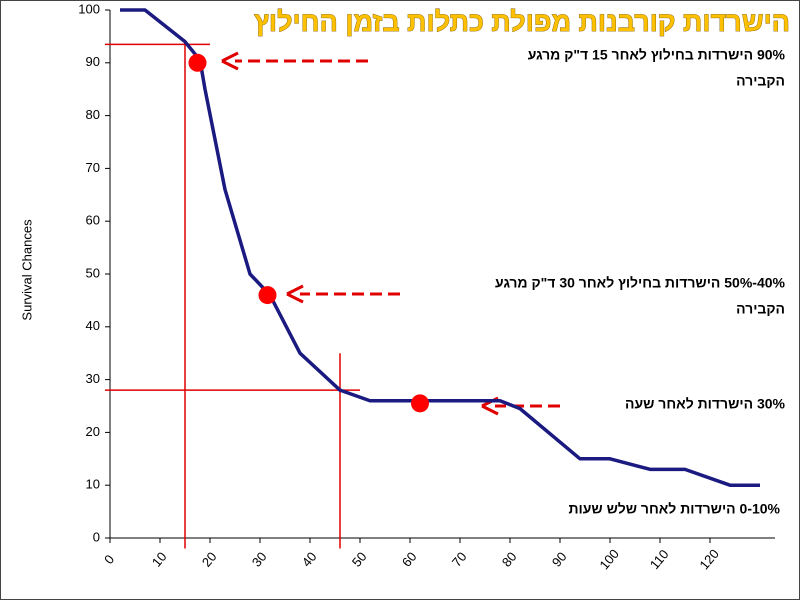 This screenshot has width=800, height=600. I want to click on x-tick-label: 30, so click(259, 559).